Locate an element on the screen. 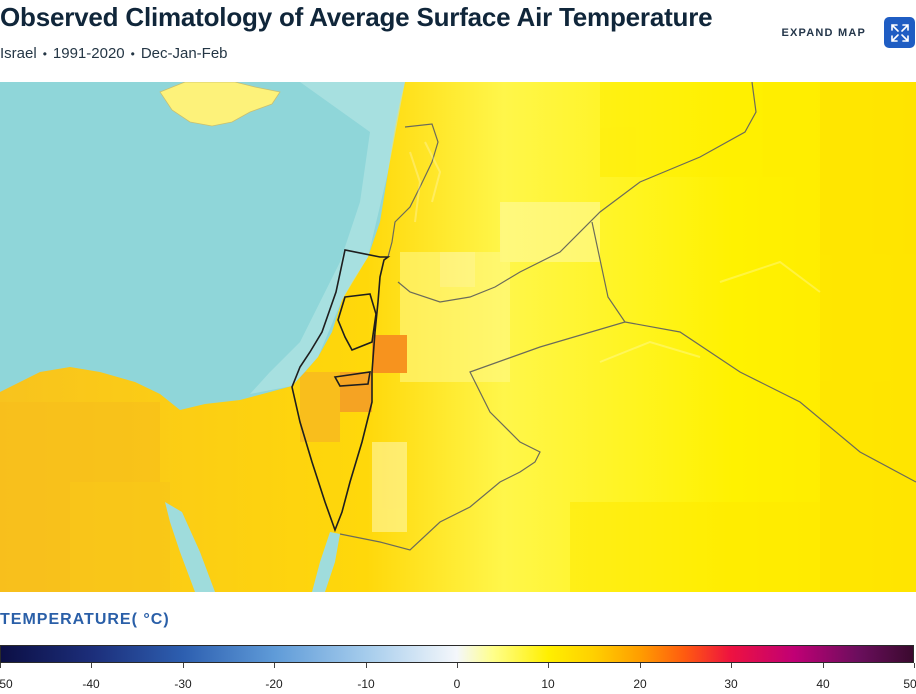 This screenshot has height=694, width=916. legend-title: TEMPERATURE( °C) is located at coordinates (85, 619).